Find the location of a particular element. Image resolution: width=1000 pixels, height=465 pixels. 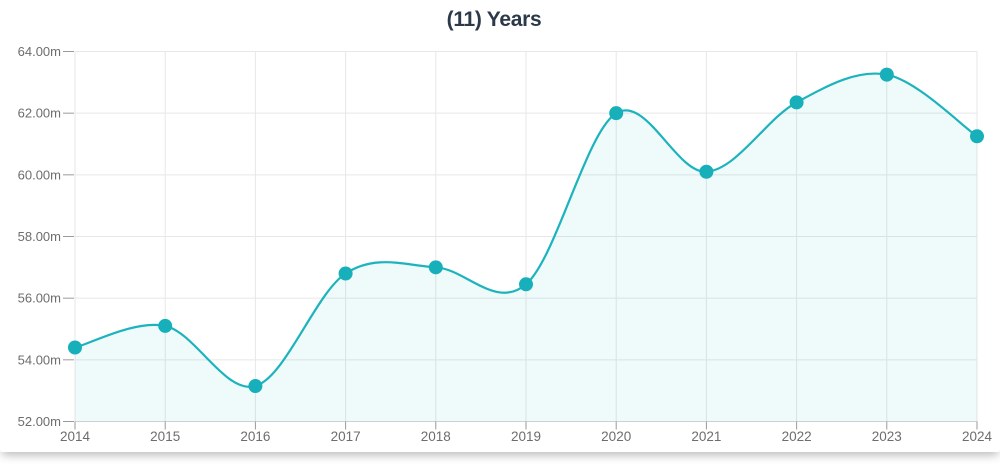

data-point-2017 is located at coordinates (345, 273).